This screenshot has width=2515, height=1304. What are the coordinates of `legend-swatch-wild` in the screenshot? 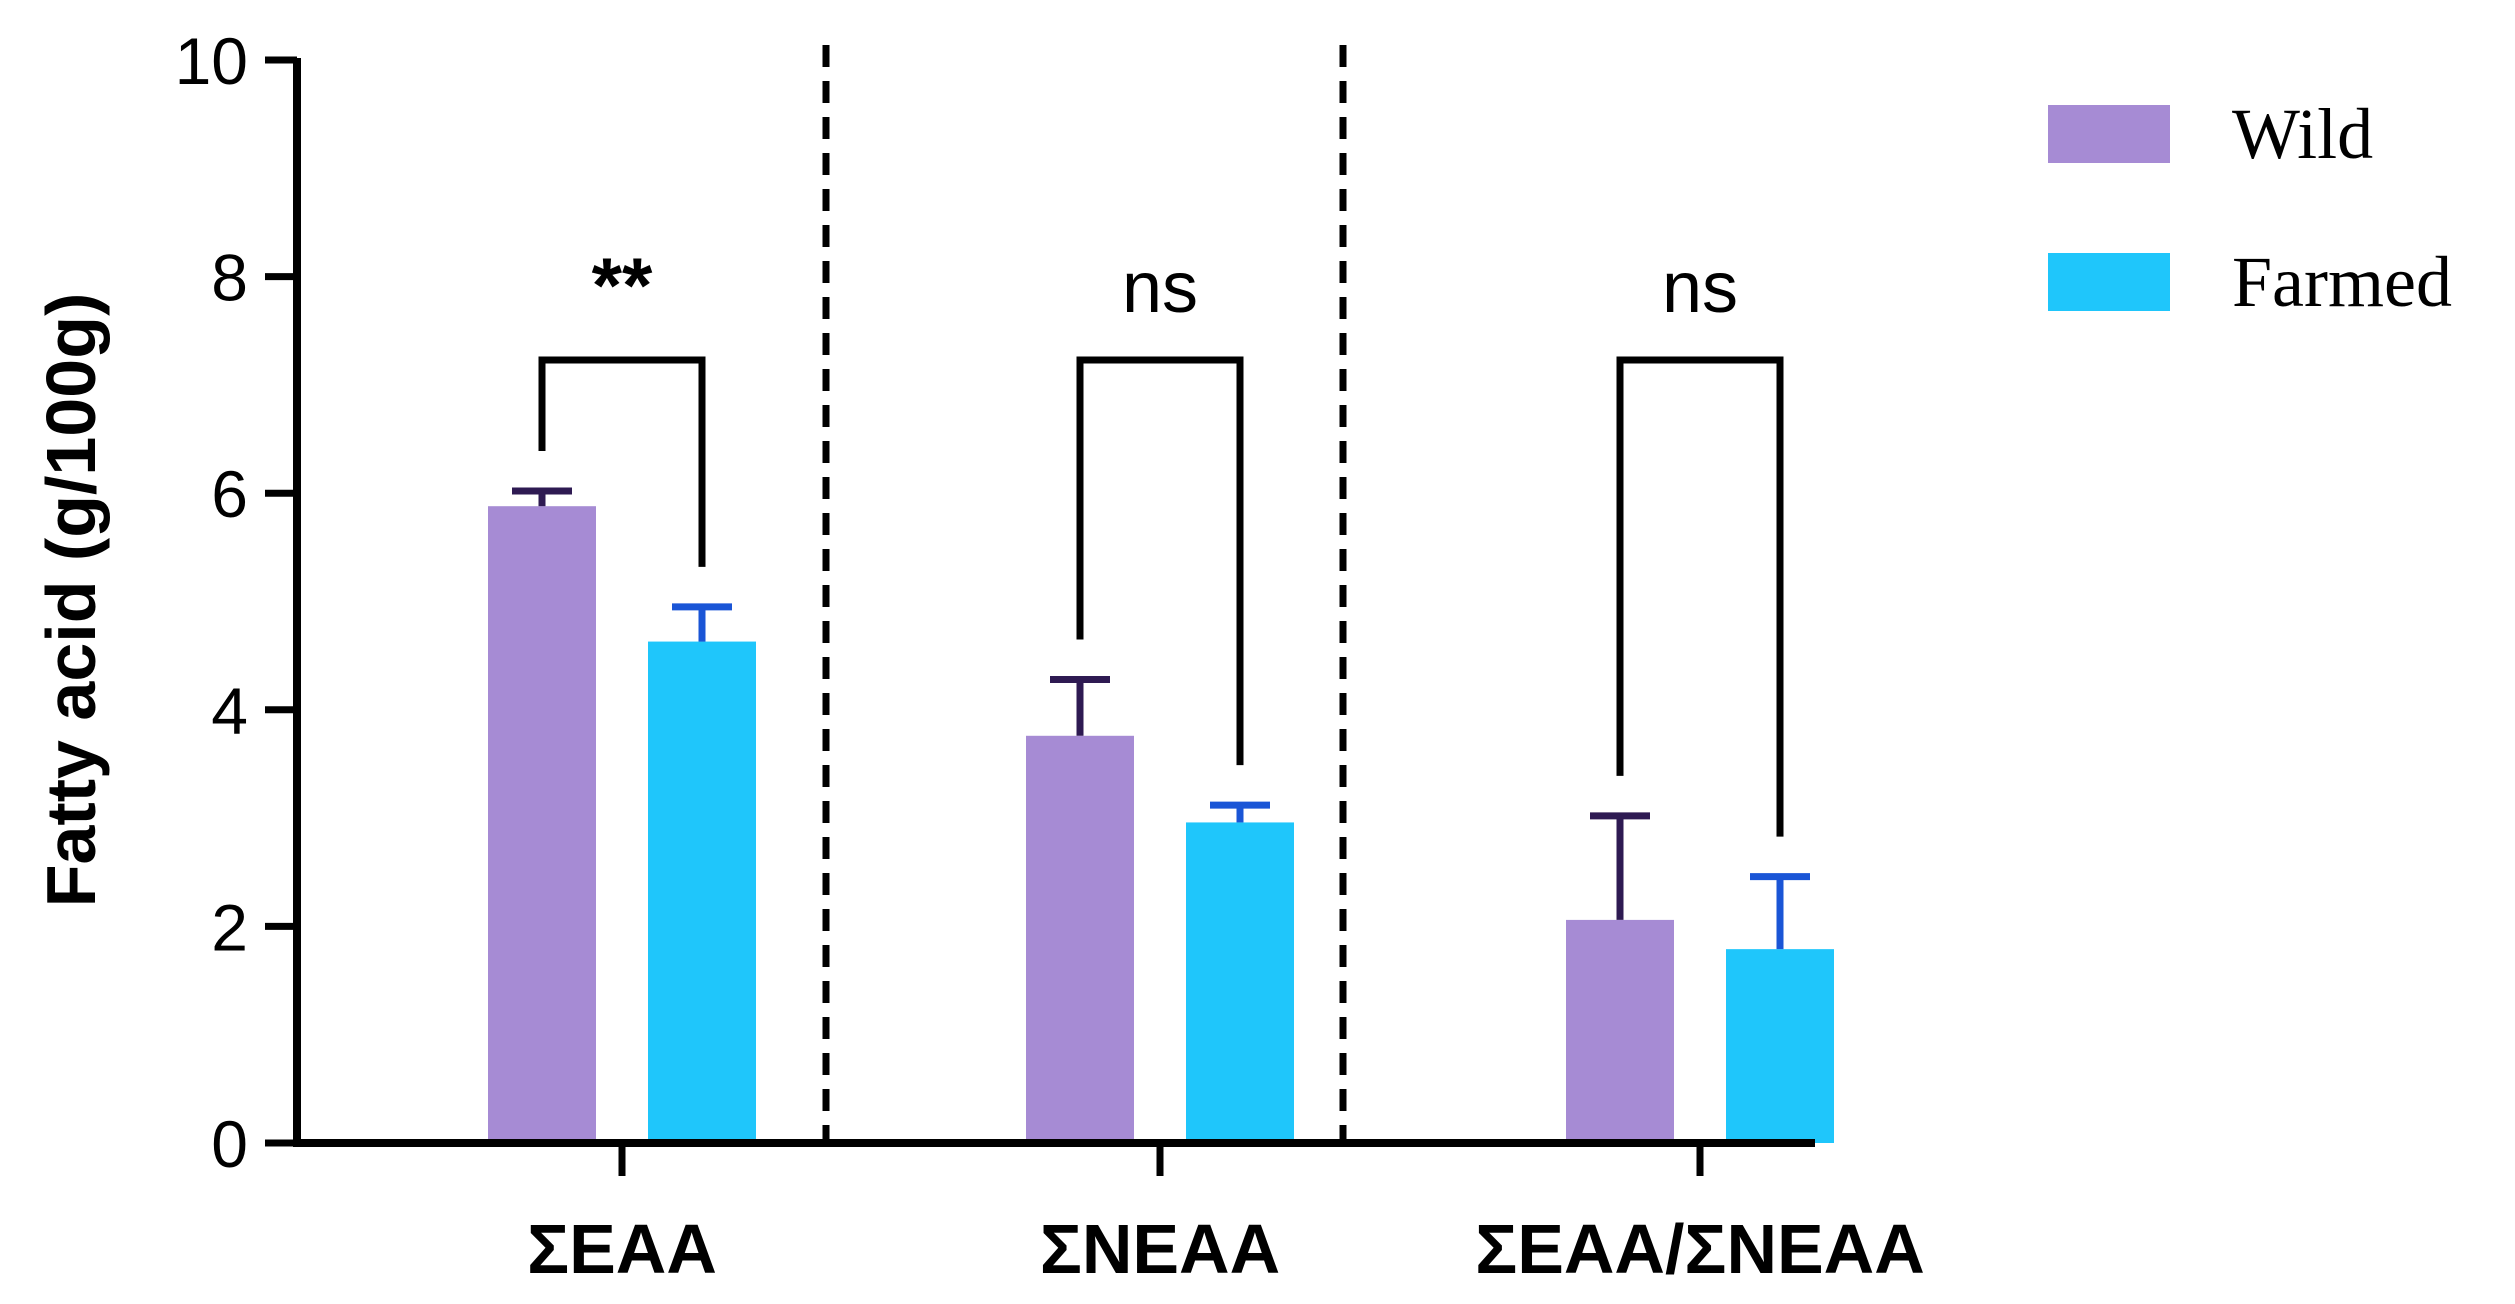 It's located at (2109, 134).